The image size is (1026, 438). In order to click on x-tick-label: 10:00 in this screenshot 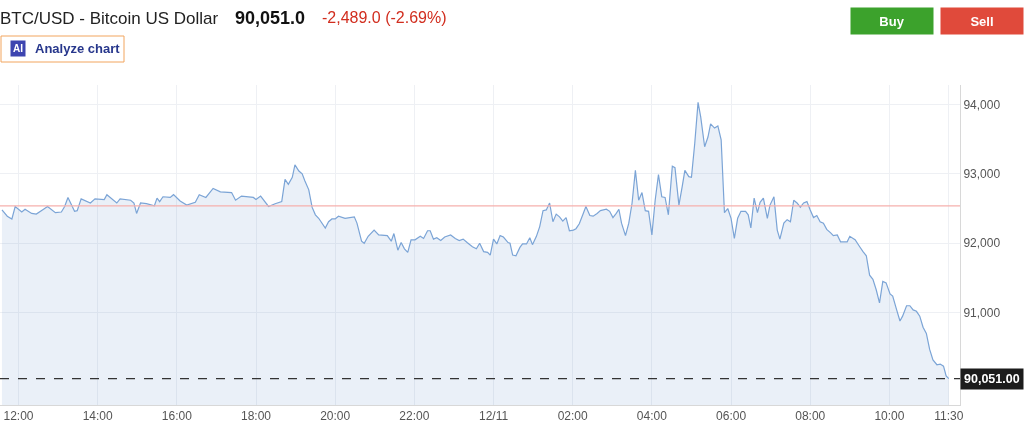, I will do `click(889, 416)`.